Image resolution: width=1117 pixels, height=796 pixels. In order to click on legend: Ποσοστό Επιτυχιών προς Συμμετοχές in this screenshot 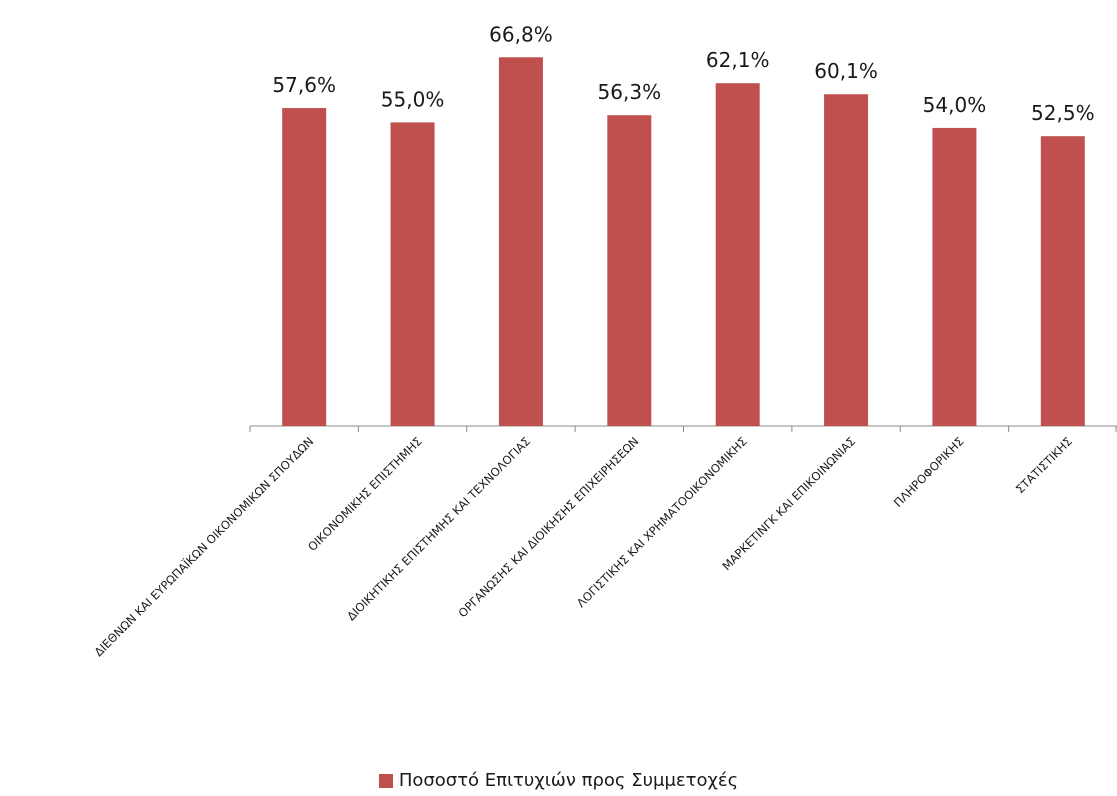, I will do `click(558, 780)`.